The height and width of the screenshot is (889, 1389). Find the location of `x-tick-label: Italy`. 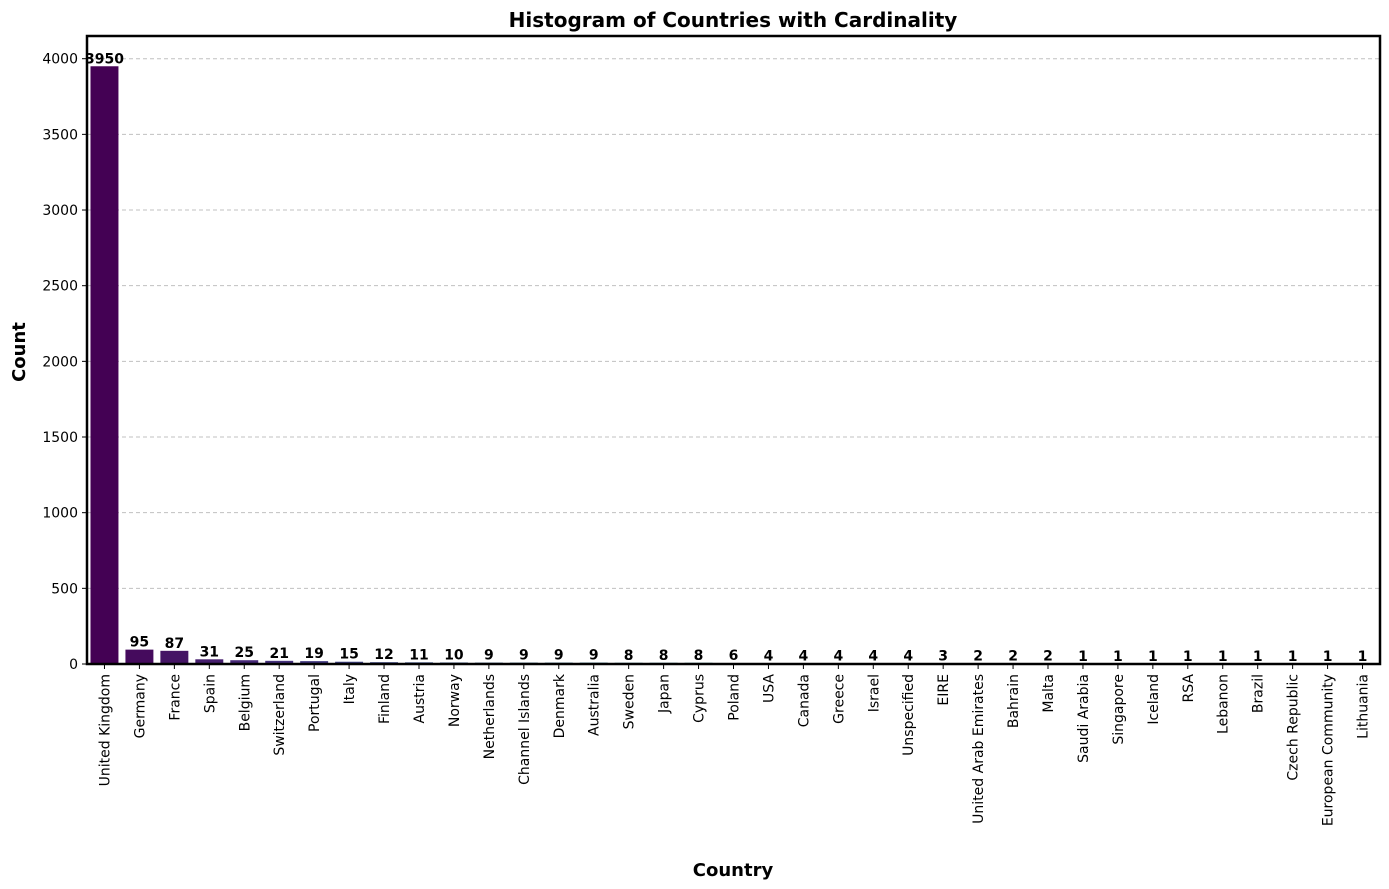

x-tick-label: Italy is located at coordinates (350, 689).